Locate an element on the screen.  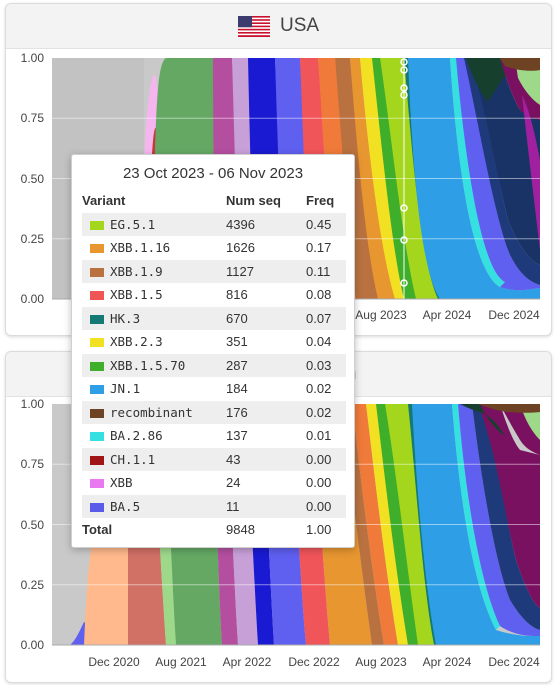
variant-cell: recombinant is located at coordinates (154, 412).